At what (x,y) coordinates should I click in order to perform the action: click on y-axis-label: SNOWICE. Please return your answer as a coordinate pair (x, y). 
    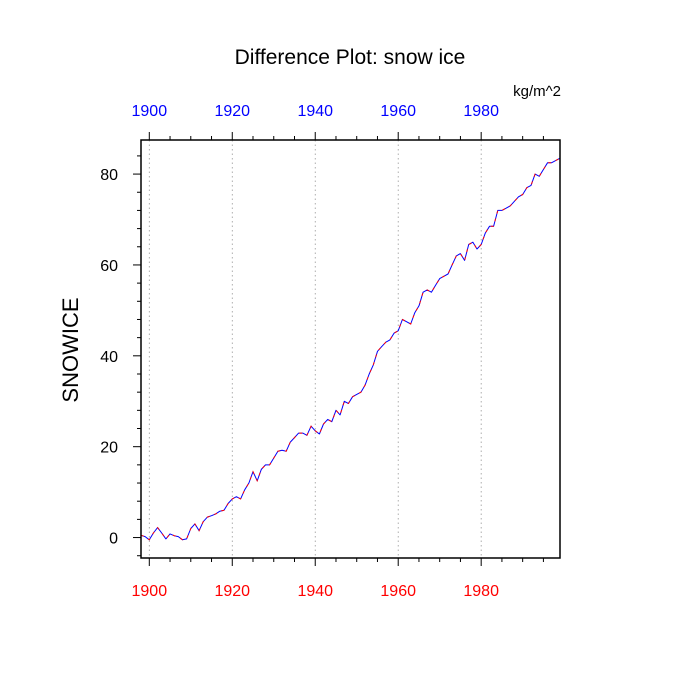
    Looking at the image, I should click on (70, 349).